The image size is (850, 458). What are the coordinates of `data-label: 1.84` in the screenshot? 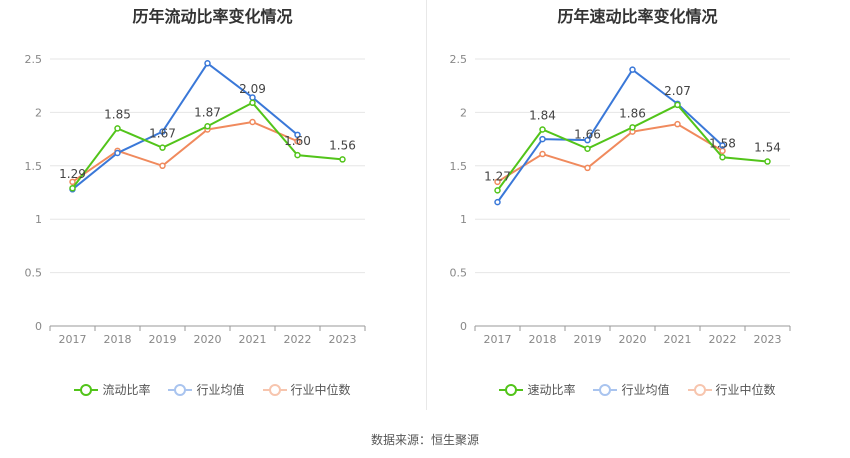 It's located at (542, 115).